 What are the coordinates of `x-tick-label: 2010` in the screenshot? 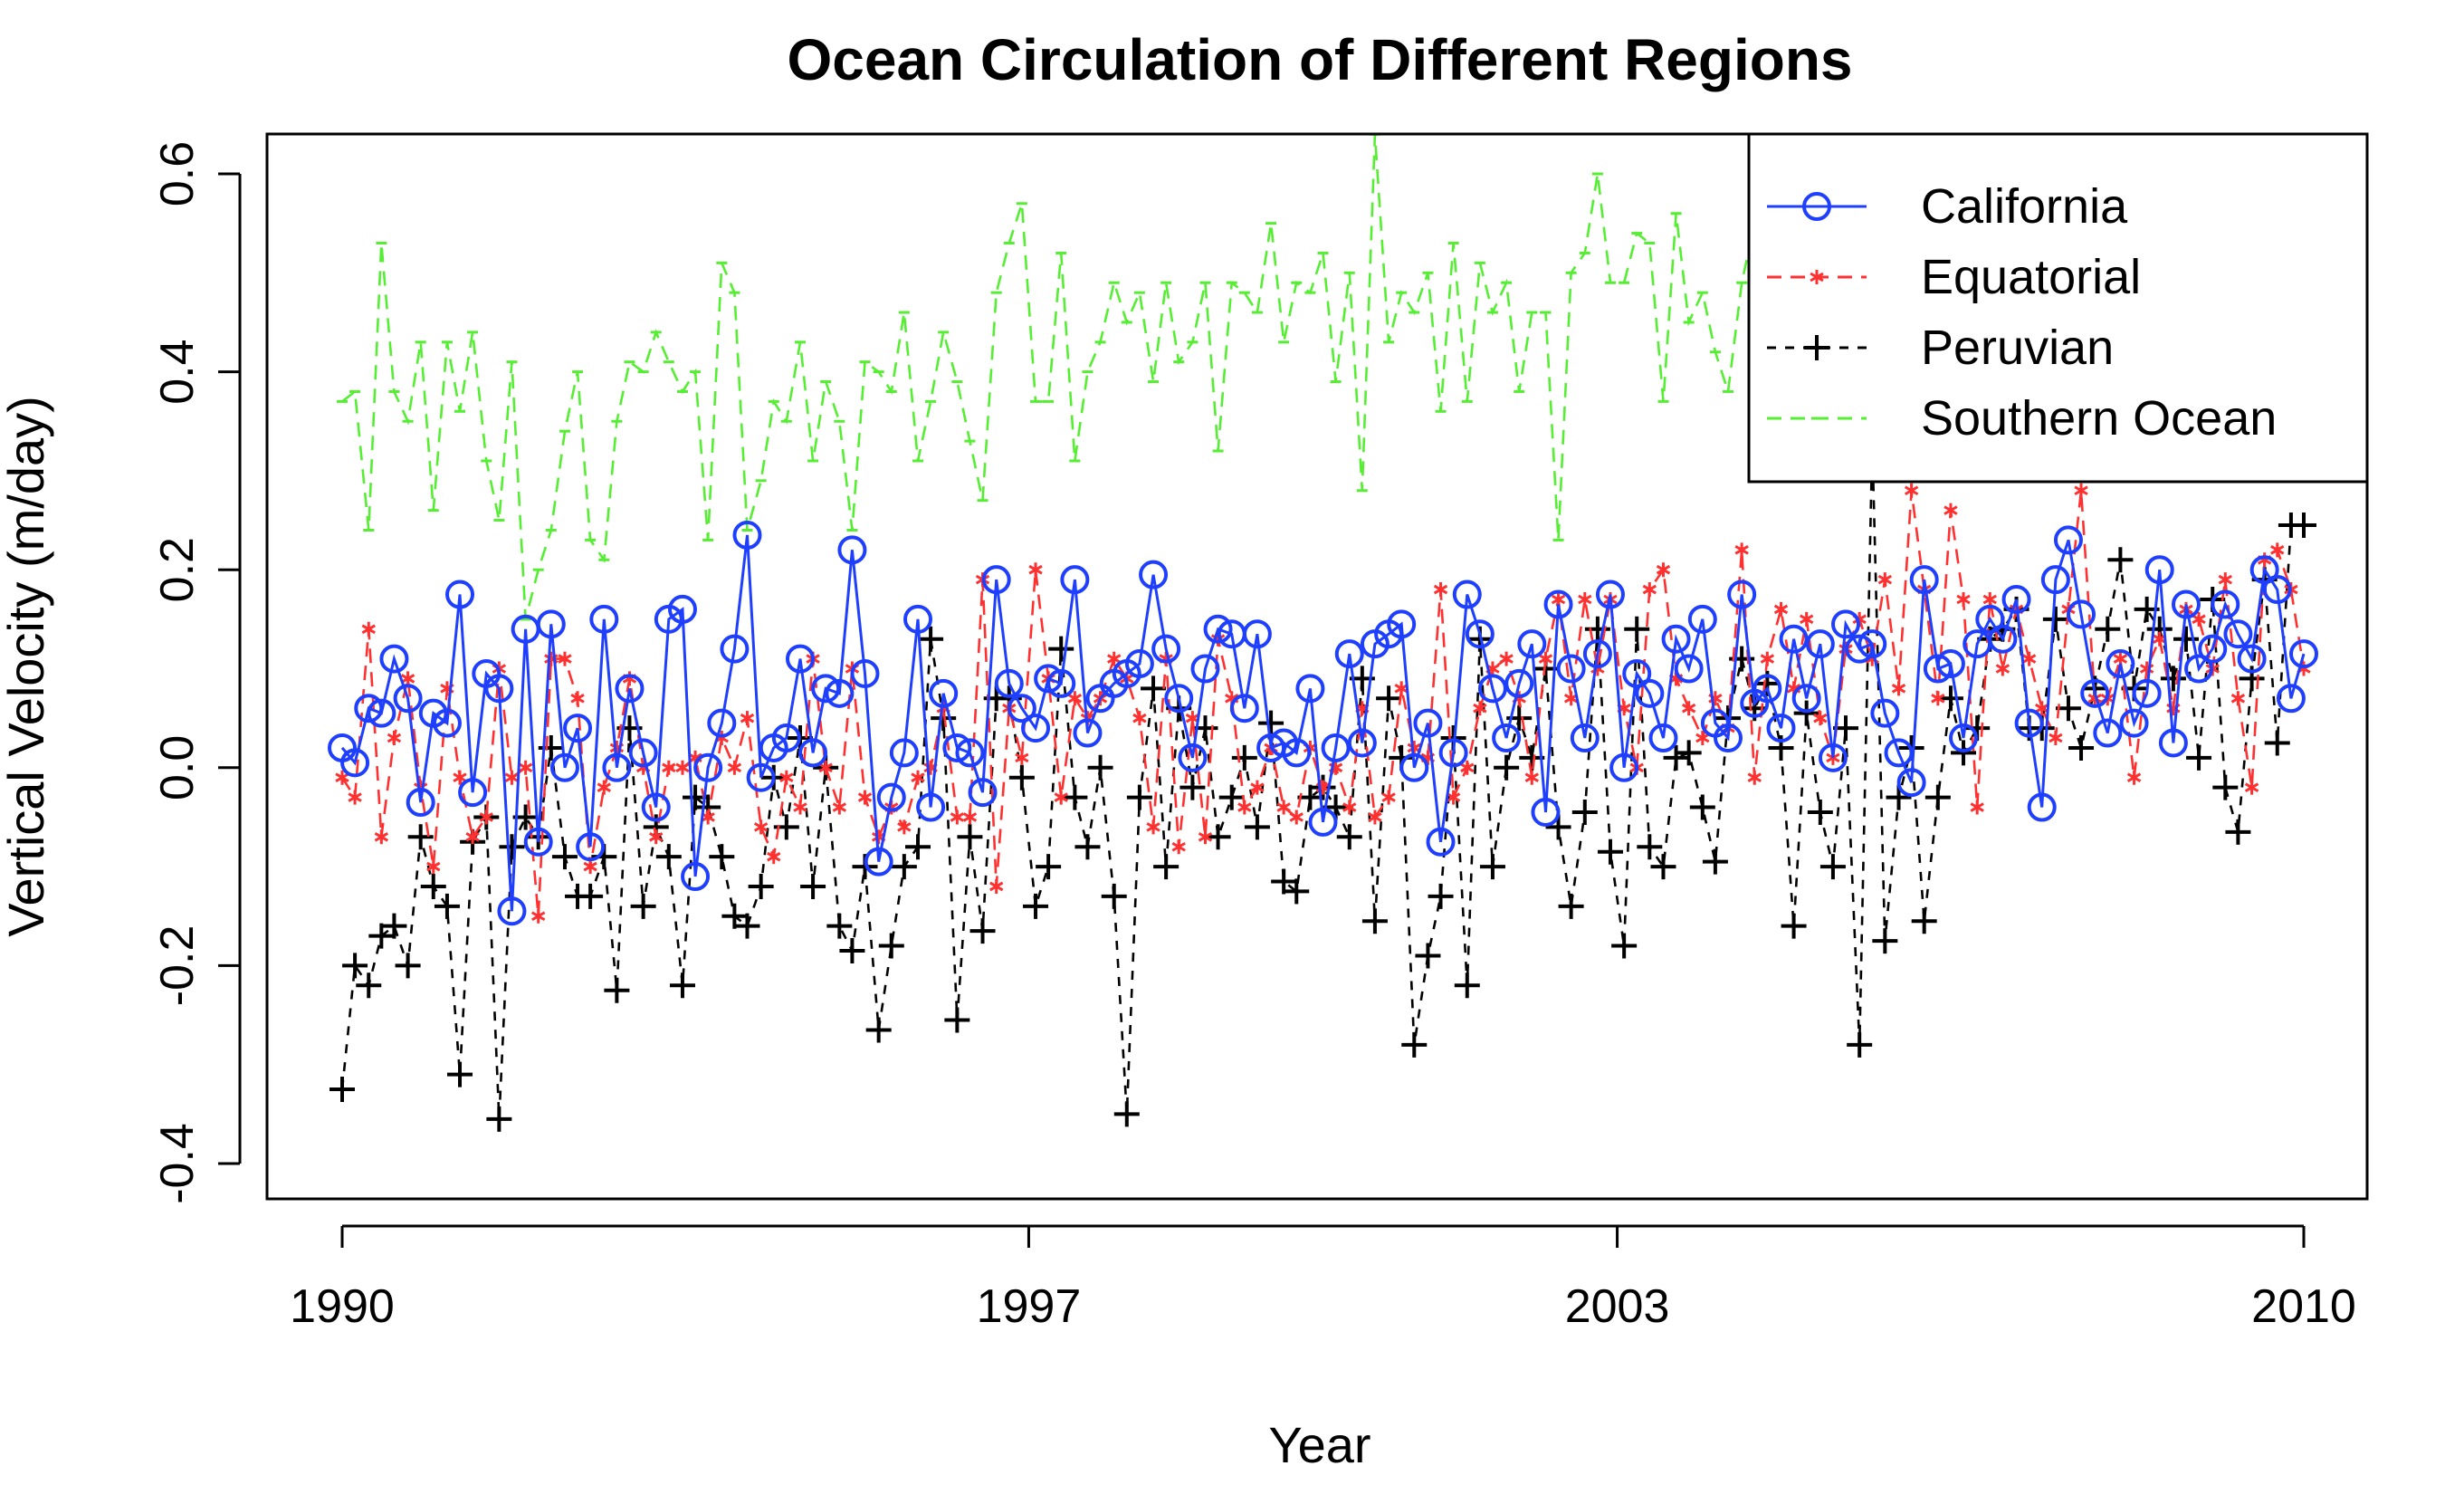 It's located at (2303, 1307).